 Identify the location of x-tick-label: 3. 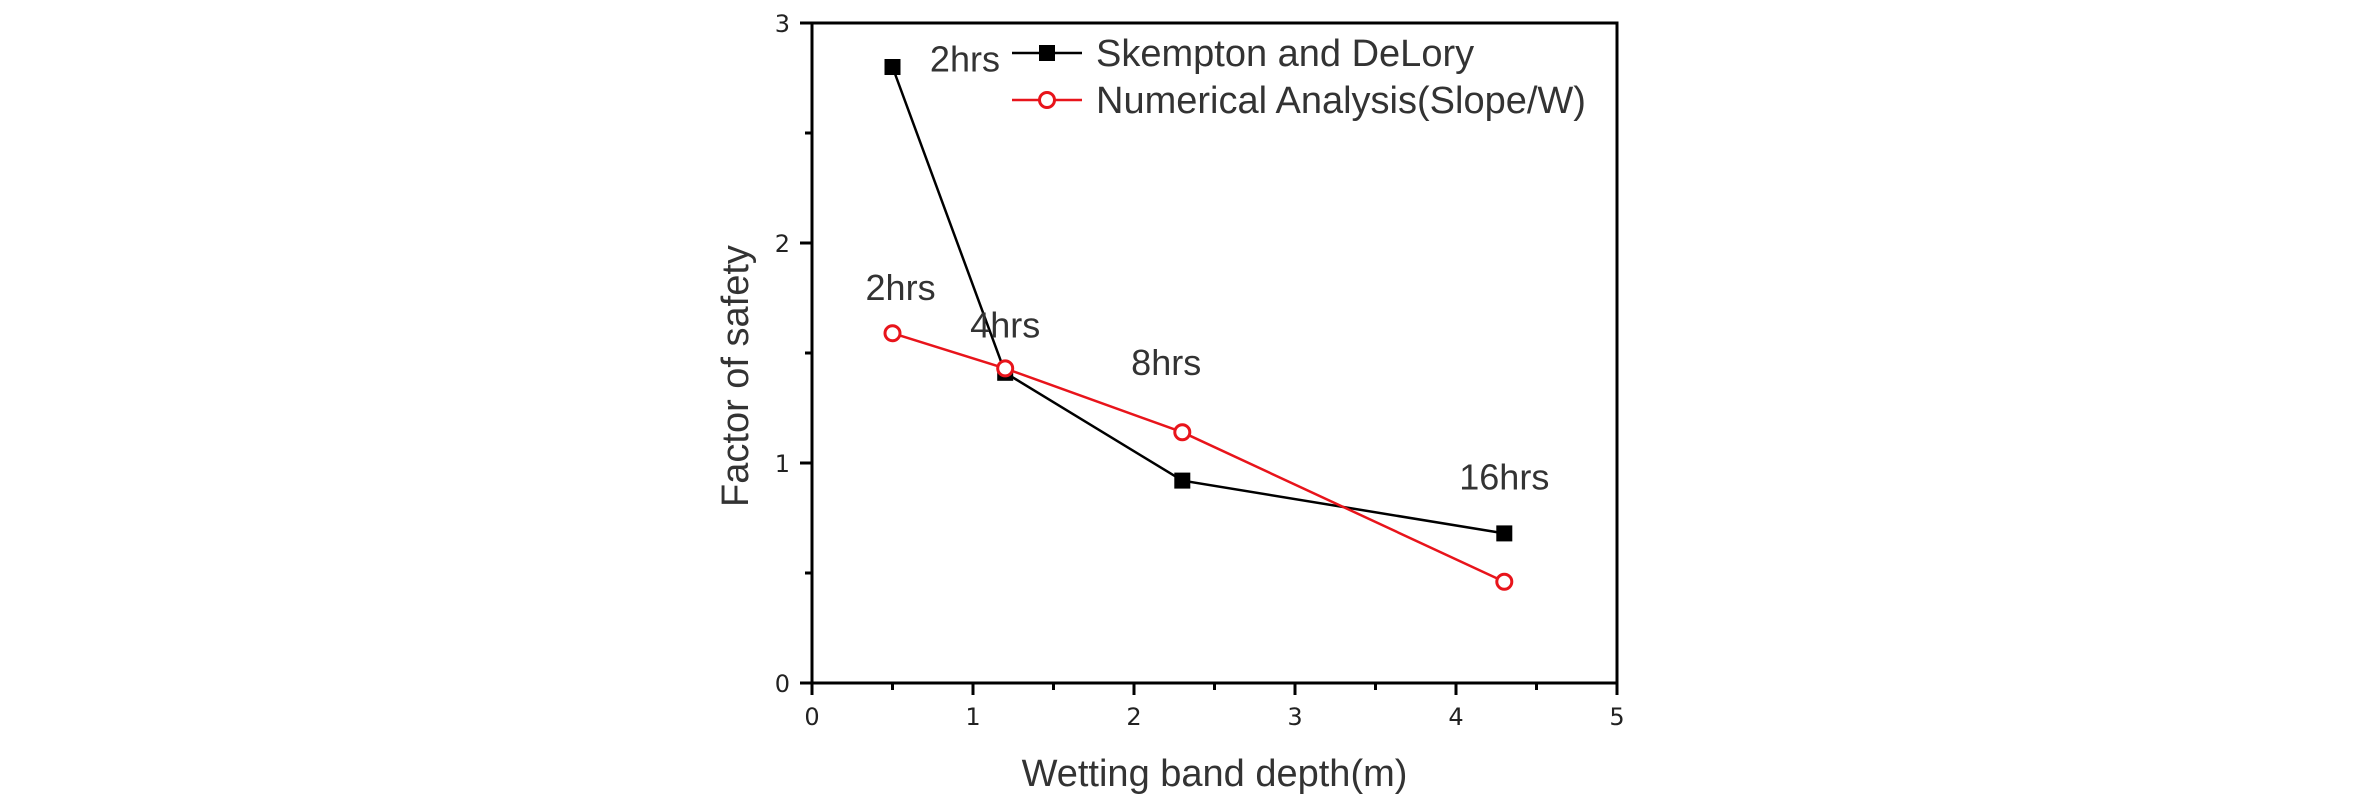
(1294, 717).